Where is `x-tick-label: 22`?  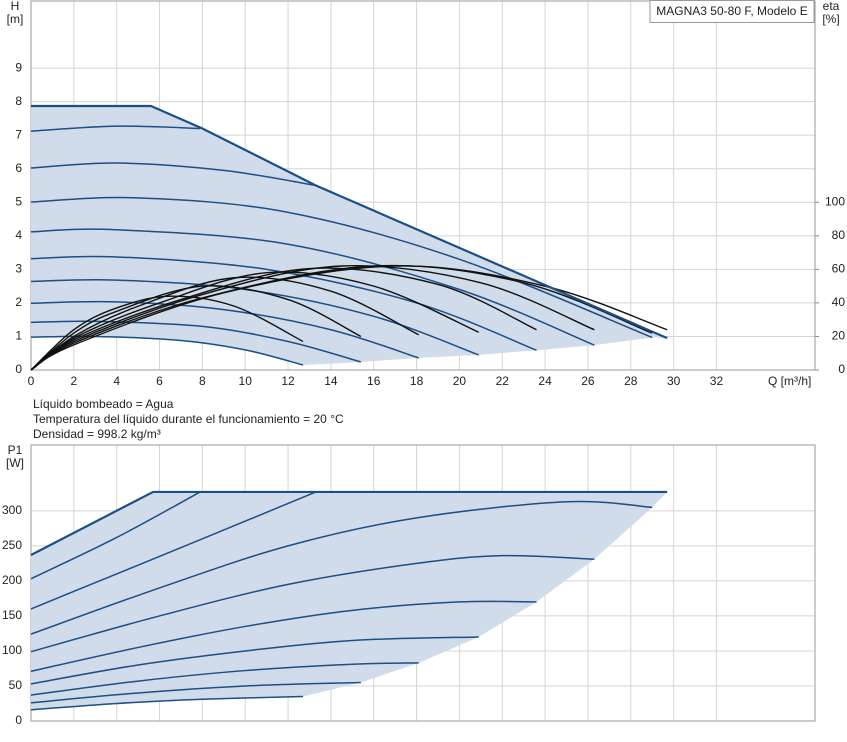
x-tick-label: 22 is located at coordinates (503, 381).